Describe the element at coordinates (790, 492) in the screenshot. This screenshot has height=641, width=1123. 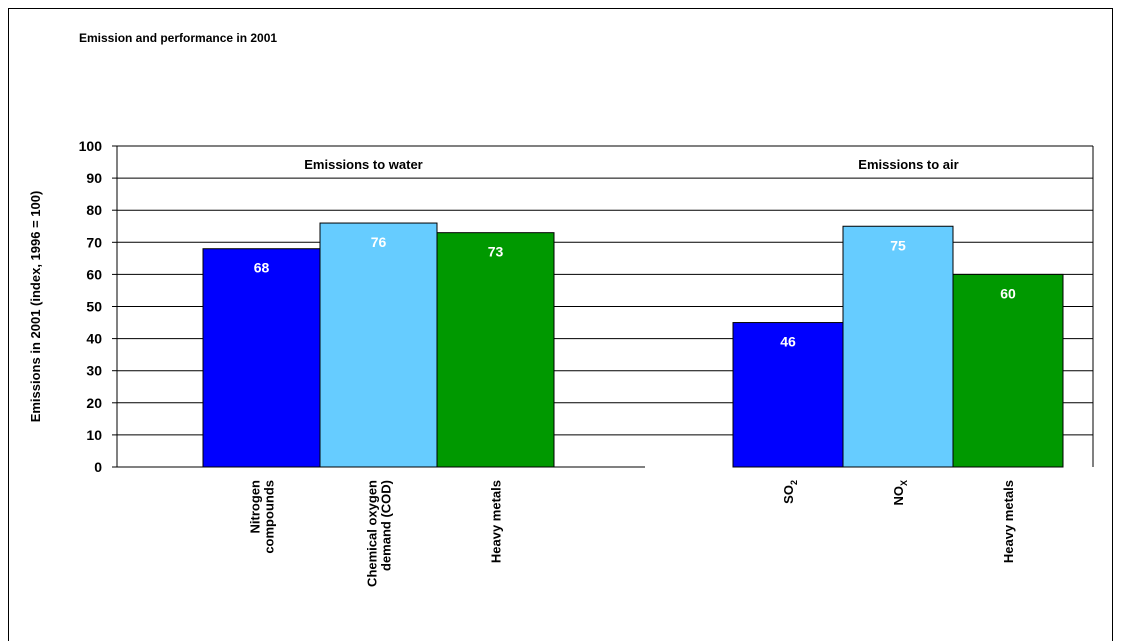
I see `category-label: SO2` at that location.